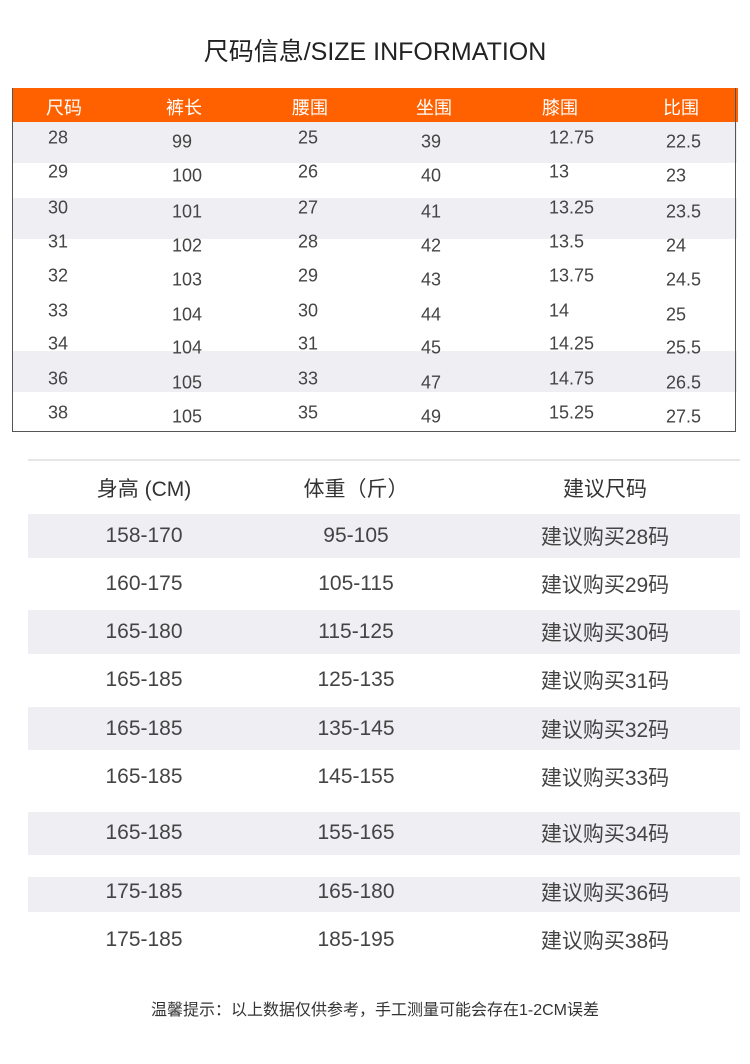  I want to click on size-cell: 26, so click(308, 171).